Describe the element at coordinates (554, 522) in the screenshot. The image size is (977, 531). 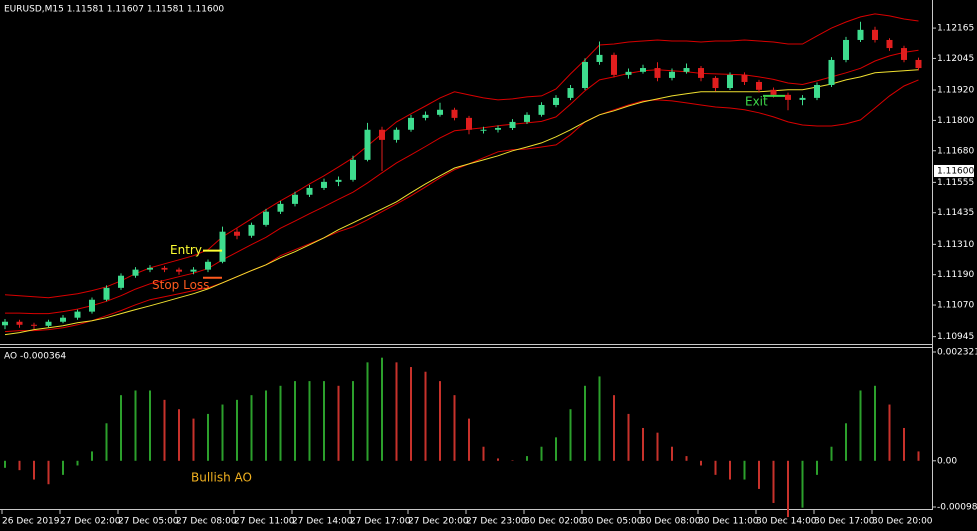
I see `x-tick-label: 30 Dec 02:00` at that location.